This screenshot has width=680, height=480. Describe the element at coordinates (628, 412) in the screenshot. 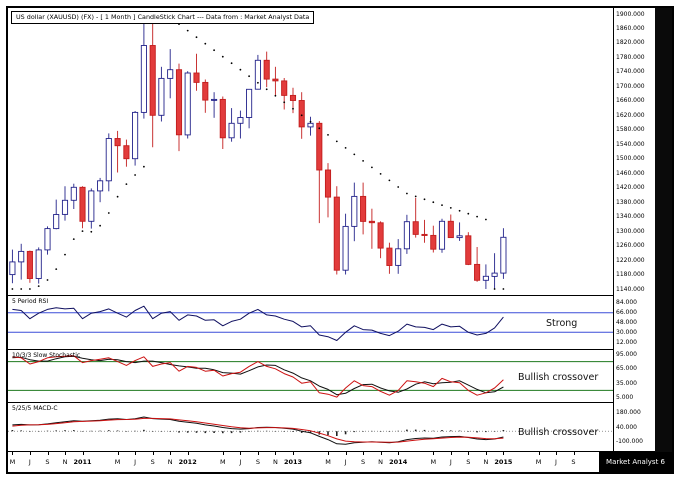

I see `axis-label: 180.000` at that location.